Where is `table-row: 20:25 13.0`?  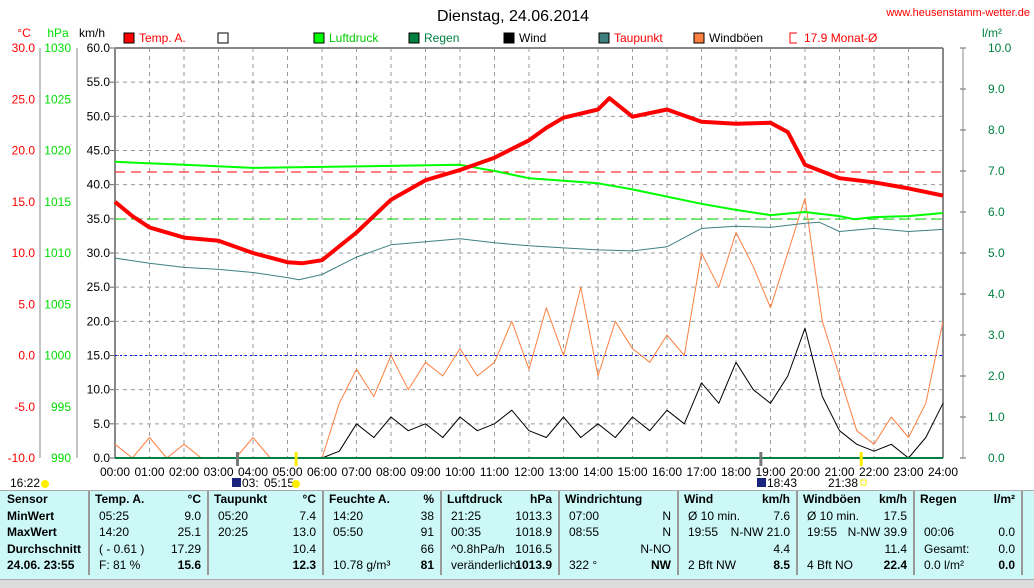 table-row: 20:25 13.0 is located at coordinates (264, 532).